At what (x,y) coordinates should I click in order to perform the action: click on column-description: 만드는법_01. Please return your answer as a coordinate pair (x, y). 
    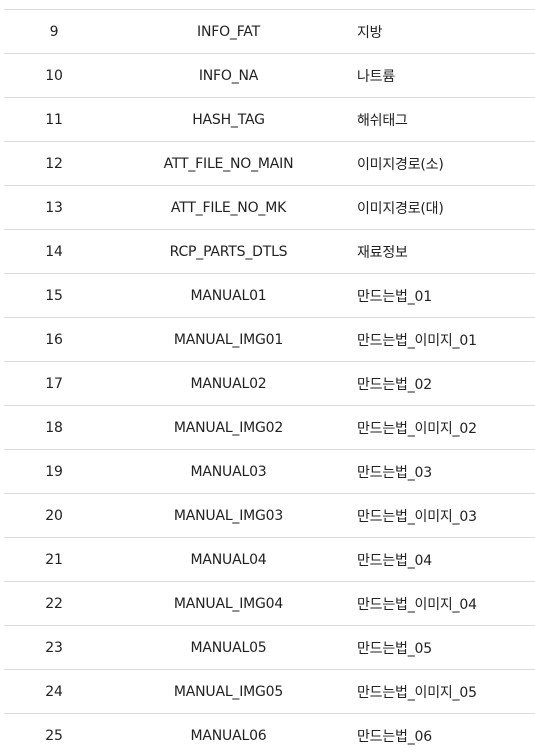
    Looking at the image, I should click on (394, 296).